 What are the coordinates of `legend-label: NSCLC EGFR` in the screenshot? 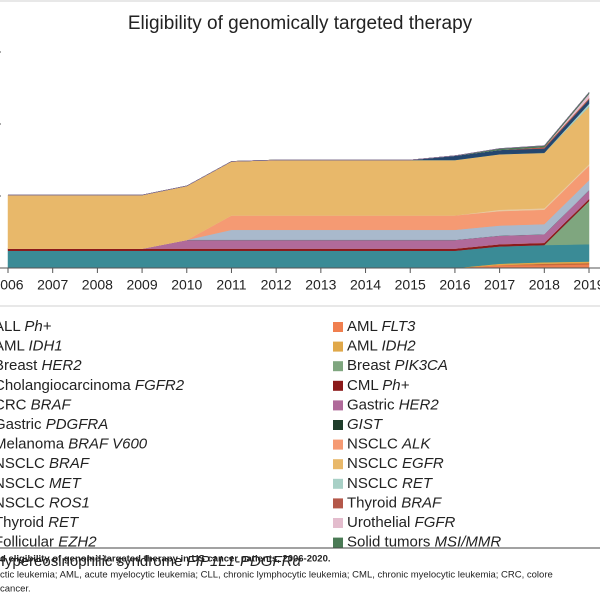 It's located at (395, 463).